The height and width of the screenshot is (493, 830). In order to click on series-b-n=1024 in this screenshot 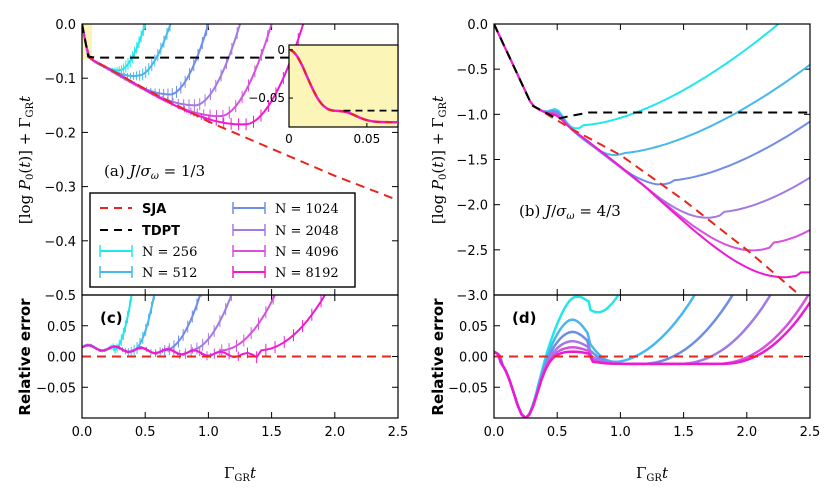, I will do `click(652, 105)`.